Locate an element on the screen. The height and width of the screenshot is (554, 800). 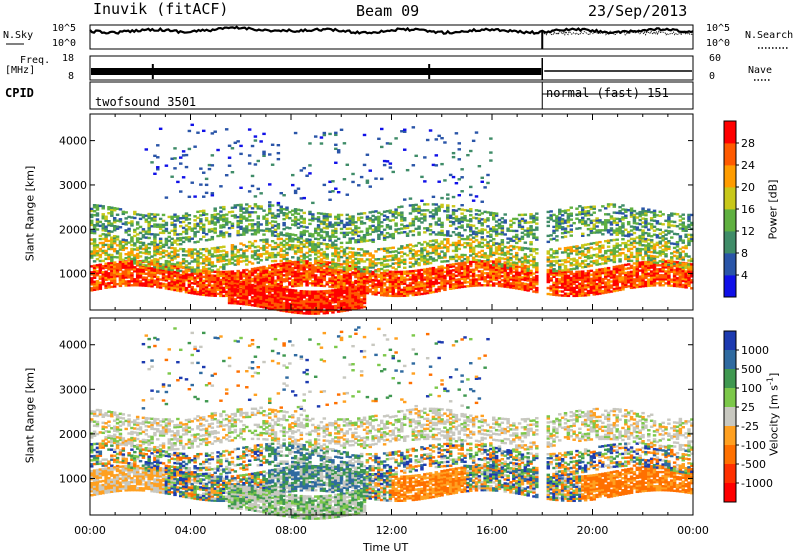
nave-tick-top: 60 is located at coordinates (715, 58).